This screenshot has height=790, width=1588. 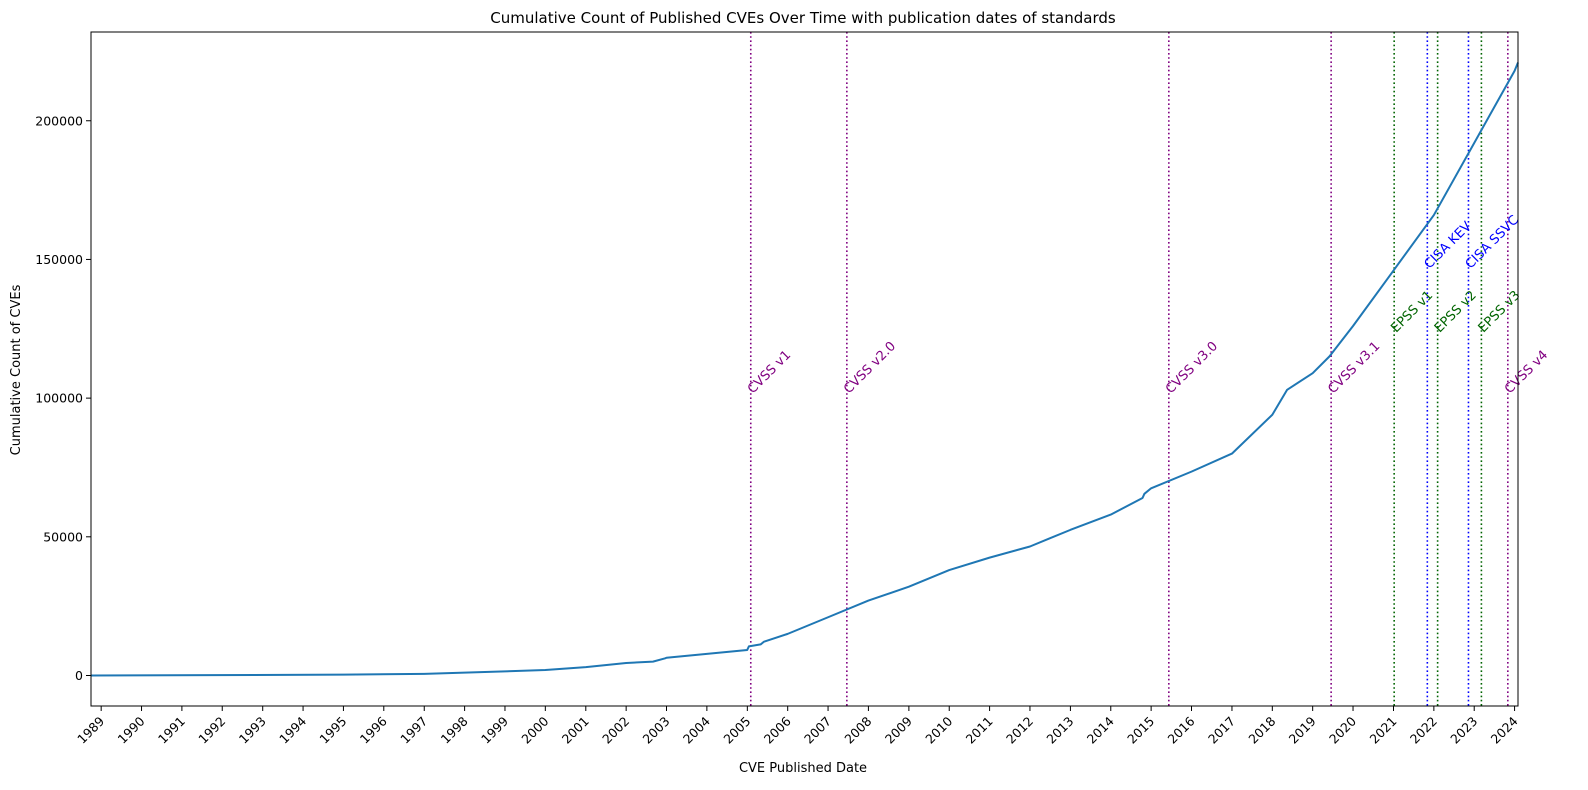 I want to click on x-axis-label: CVE Published Date, so click(x=803, y=768).